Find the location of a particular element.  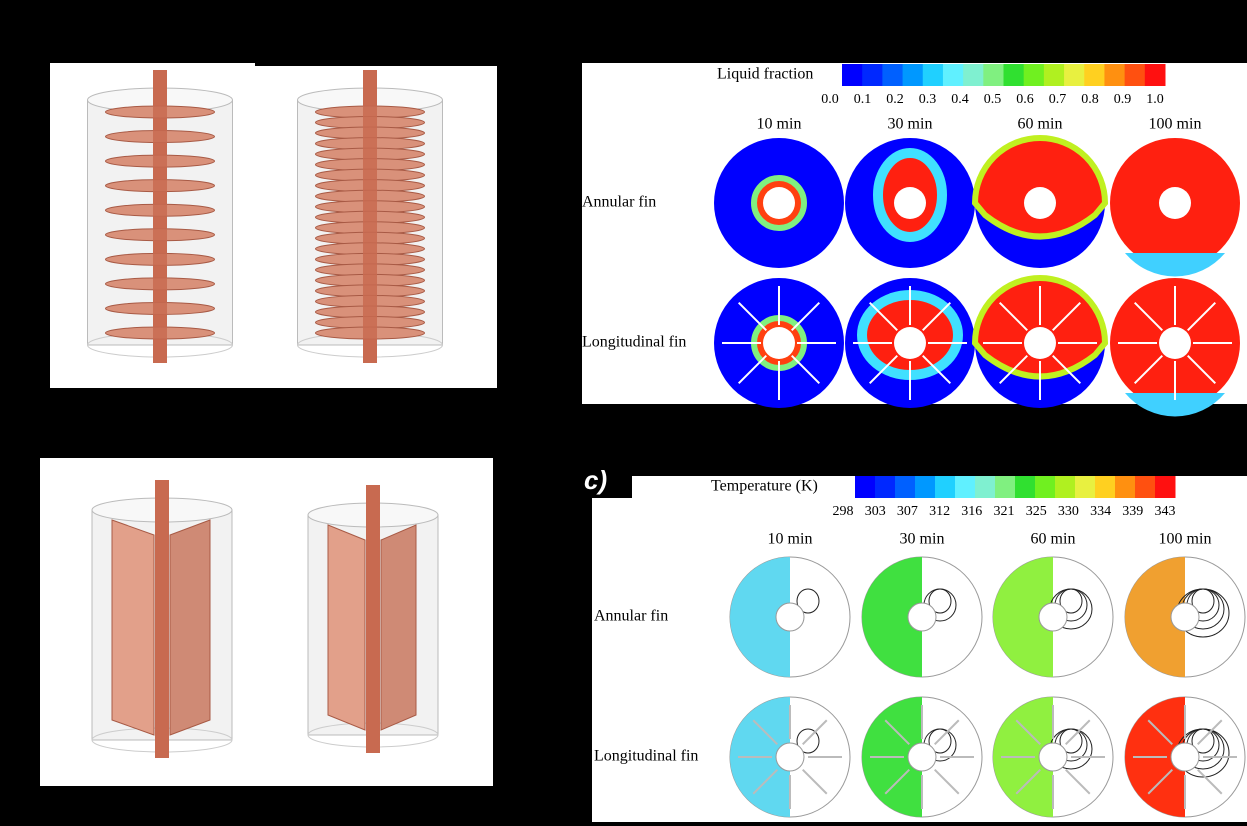

colorbar-tick-label: 0.3 is located at coordinates (928, 99).